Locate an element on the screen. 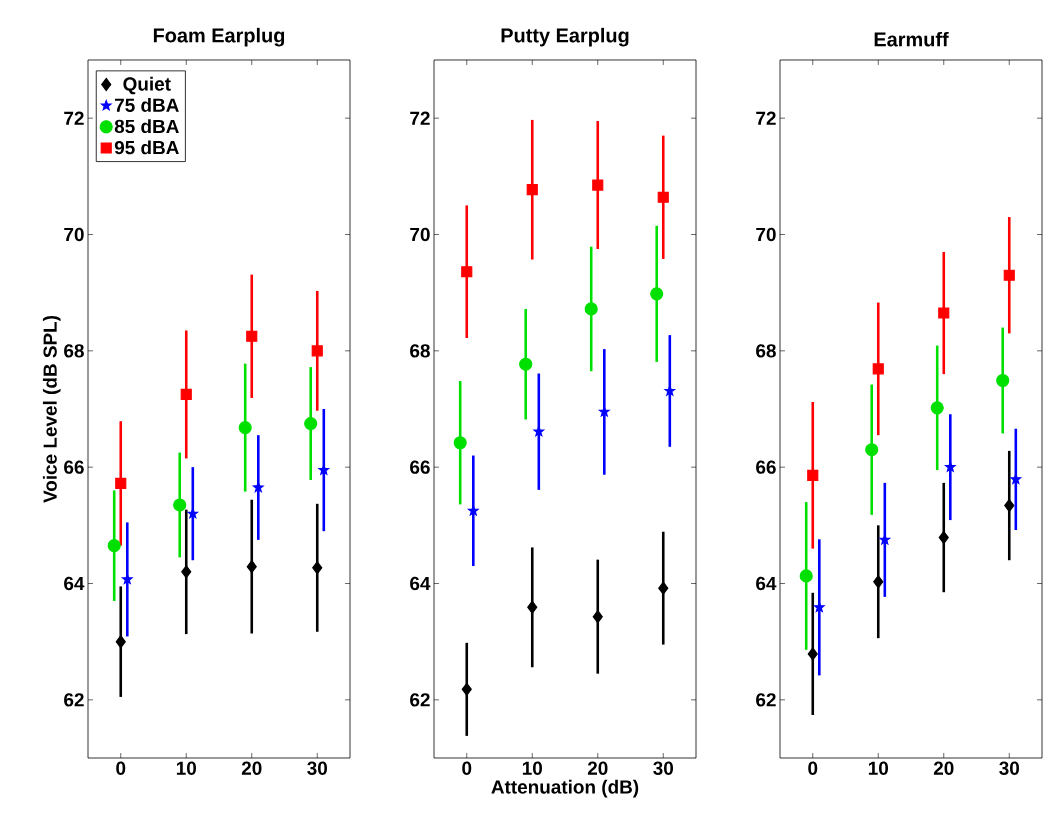 The height and width of the screenshot is (813, 1046). legend-label: 75 dBA is located at coordinates (147, 105).